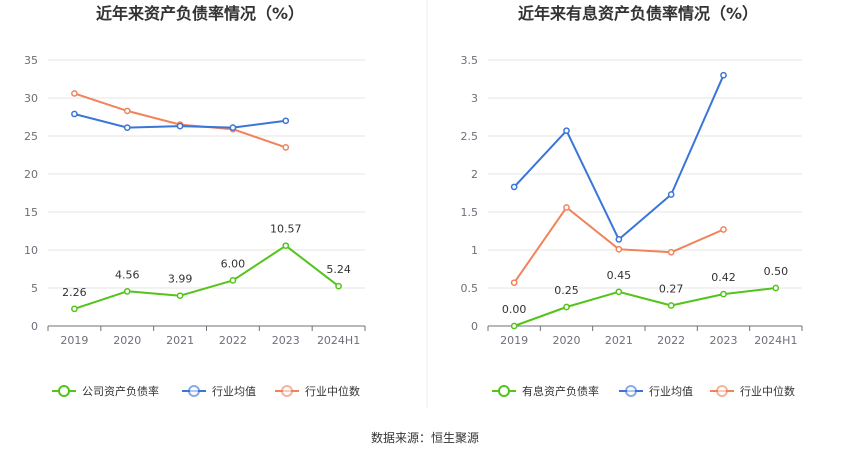  What do you see at coordinates (470, 60) in the screenshot?
I see `y-tick-label: 3.5` at bounding box center [470, 60].